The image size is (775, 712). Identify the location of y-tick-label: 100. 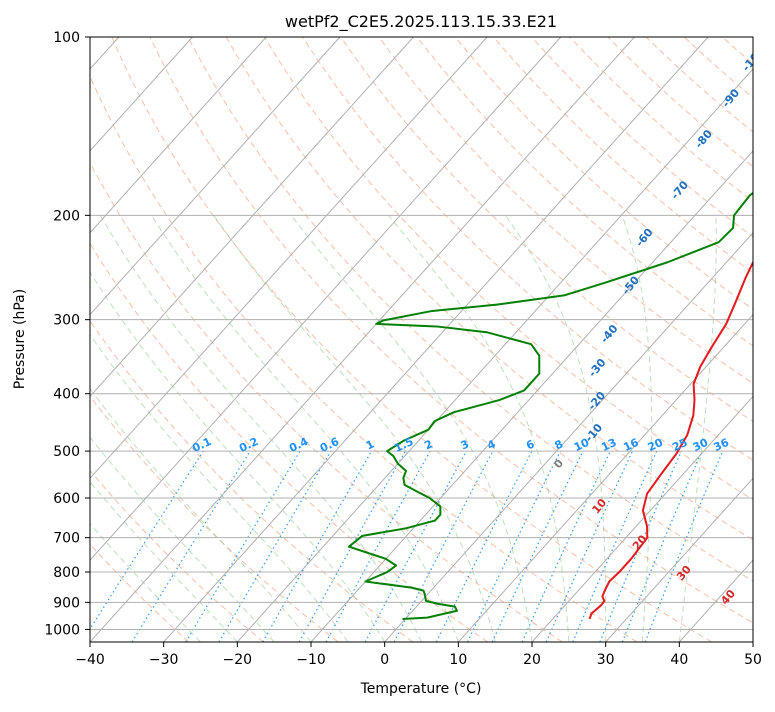
(66, 38).